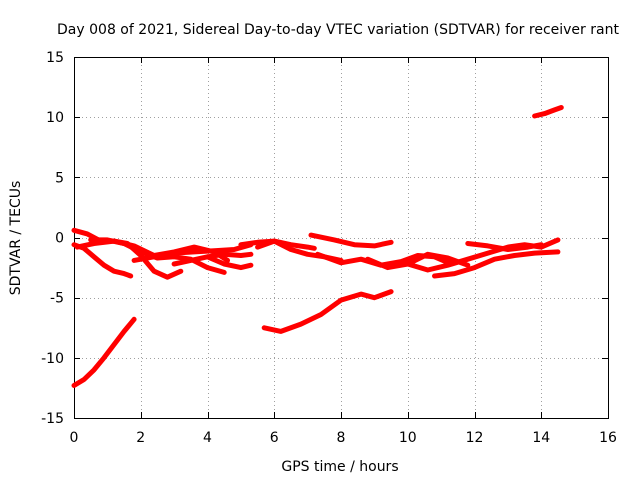  What do you see at coordinates (52, 419) in the screenshot?
I see `y-tick-label: -15` at bounding box center [52, 419].